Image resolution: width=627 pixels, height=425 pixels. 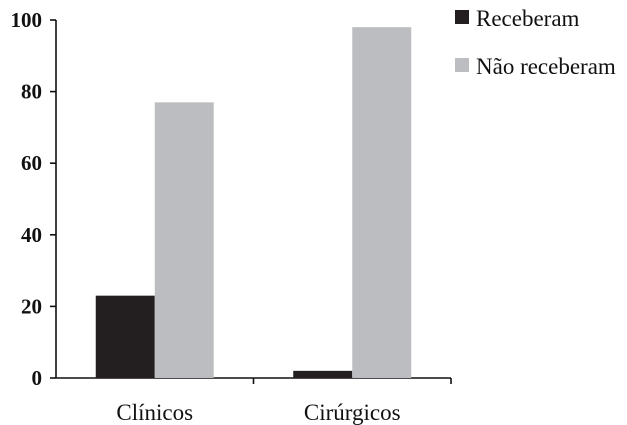 What do you see at coordinates (27, 20) in the screenshot?
I see `y-tick-label: 100` at bounding box center [27, 20].